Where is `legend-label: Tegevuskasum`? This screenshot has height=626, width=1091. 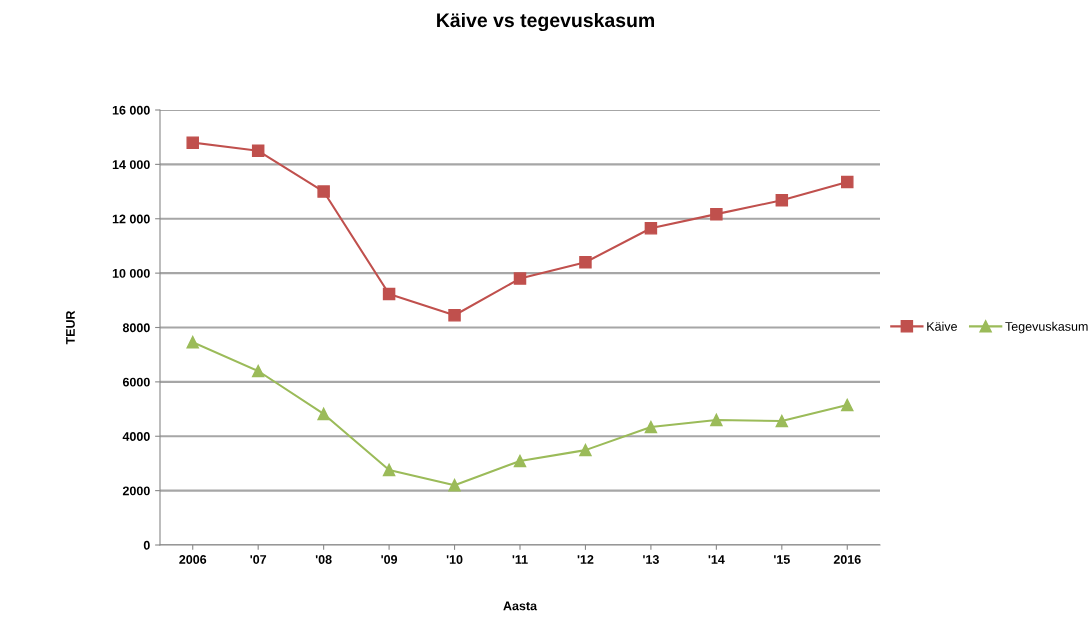
legend-label: Tegevuskasum is located at coordinates (1046, 327).